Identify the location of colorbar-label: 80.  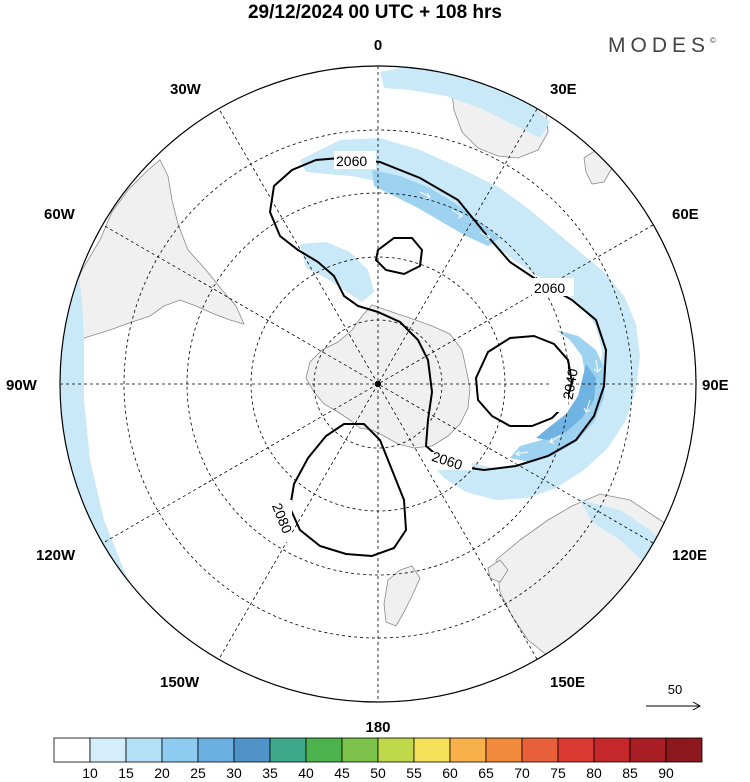
(594, 773).